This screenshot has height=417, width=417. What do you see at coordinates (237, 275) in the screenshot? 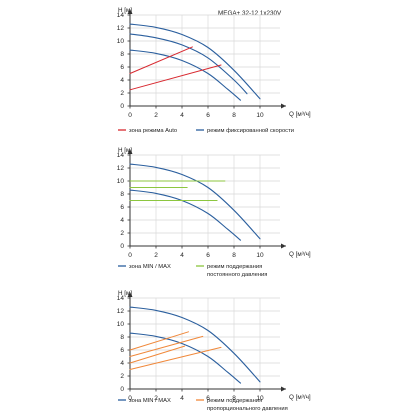
I see `legend-label-line2: постоянного давления` at bounding box center [237, 275].